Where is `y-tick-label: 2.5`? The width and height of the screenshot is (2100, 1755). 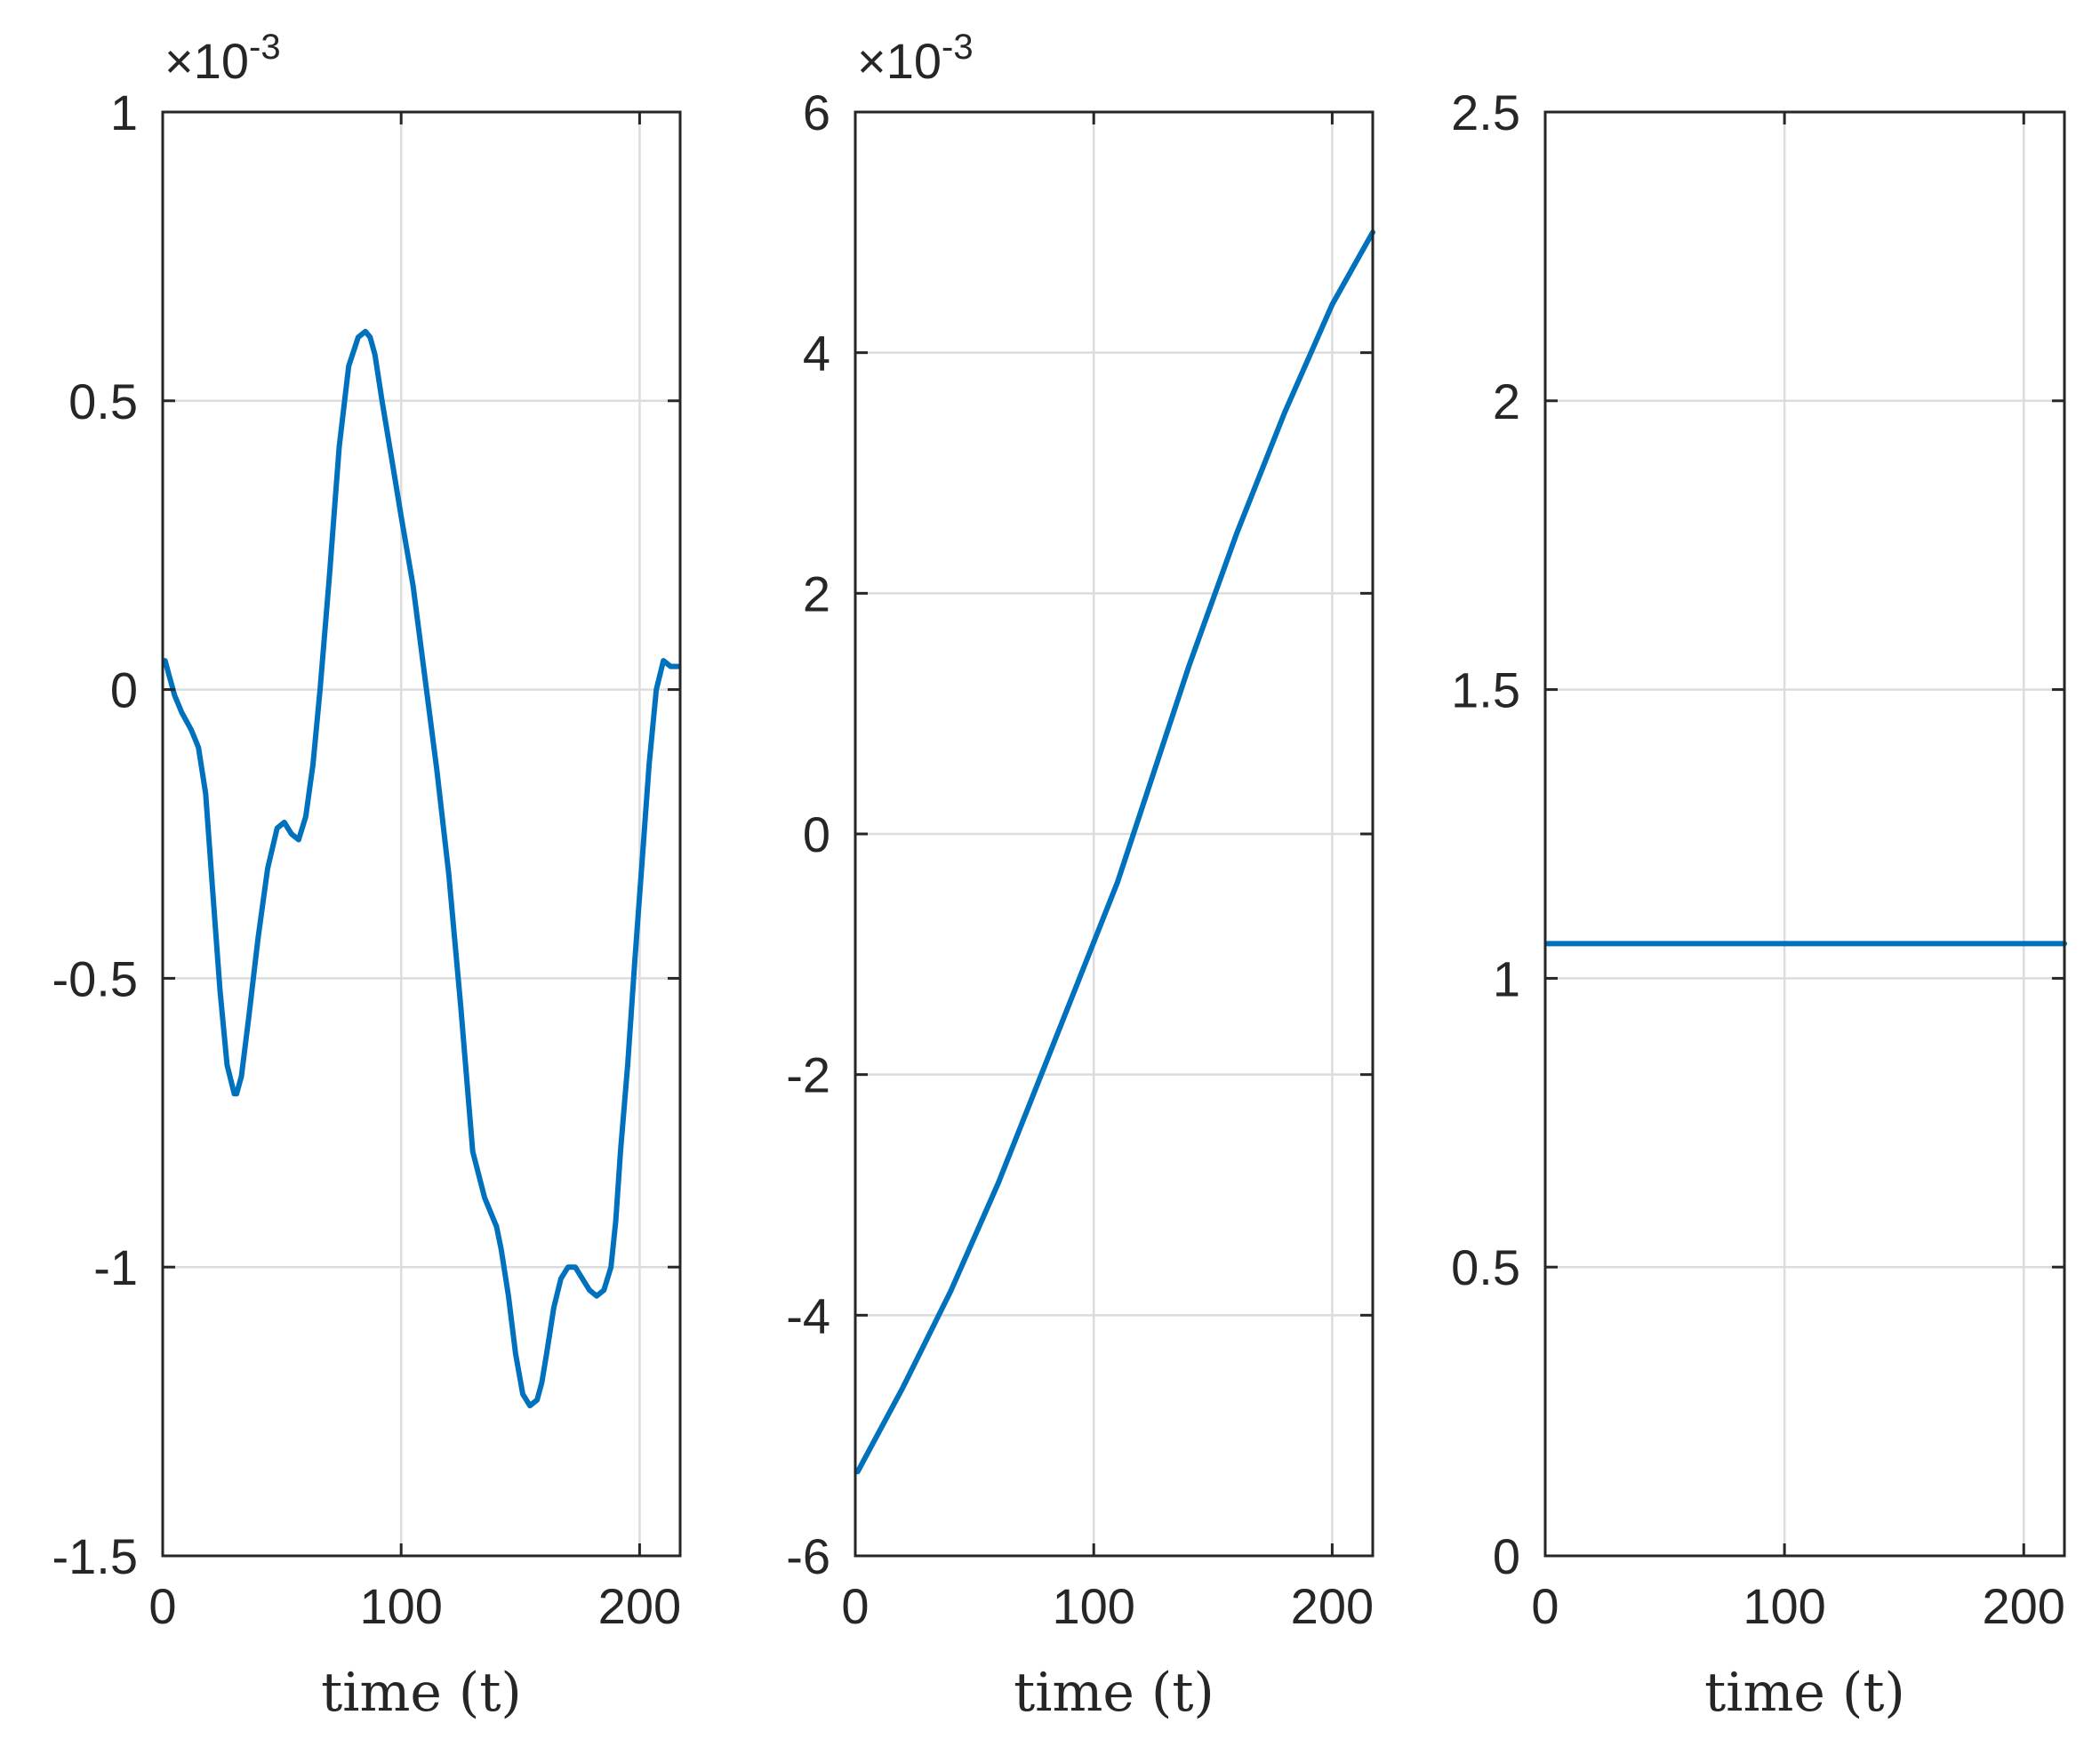
y-tick-label: 2.5 is located at coordinates (1485, 112).